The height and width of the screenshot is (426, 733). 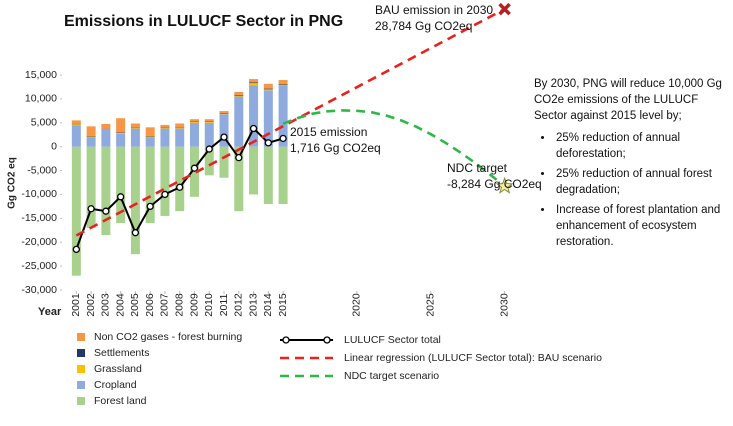 I want to click on x-axis-label: Year, so click(x=50, y=312).